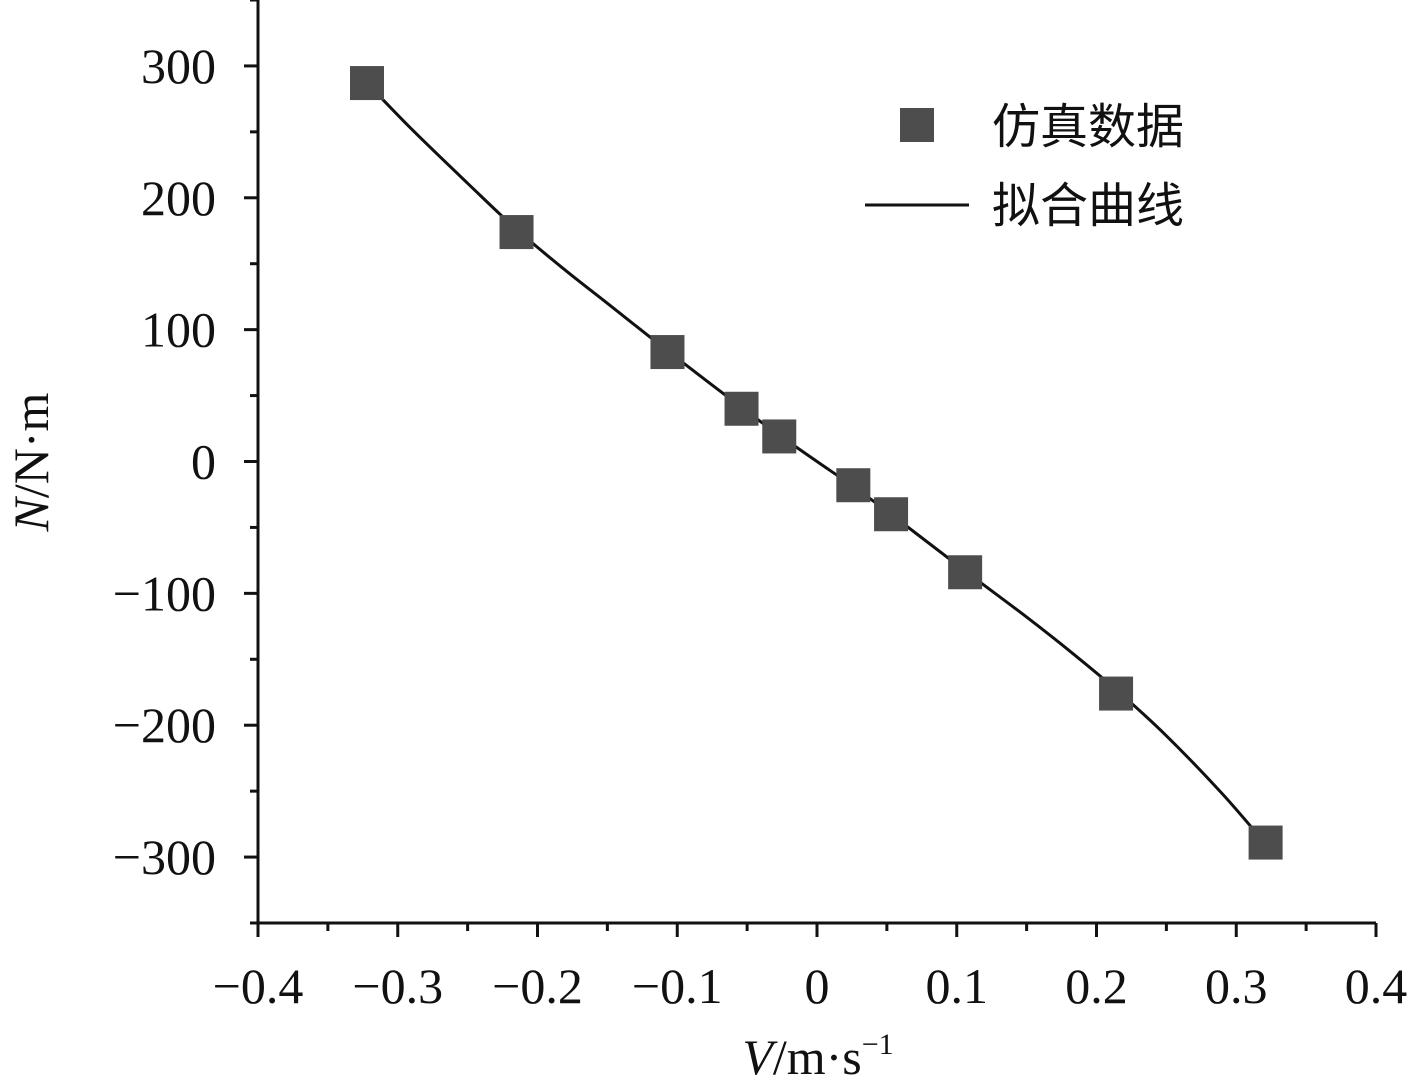 The width and height of the screenshot is (1417, 1081). I want to click on x-axis-unit-sup: −1, so click(878, 1044).